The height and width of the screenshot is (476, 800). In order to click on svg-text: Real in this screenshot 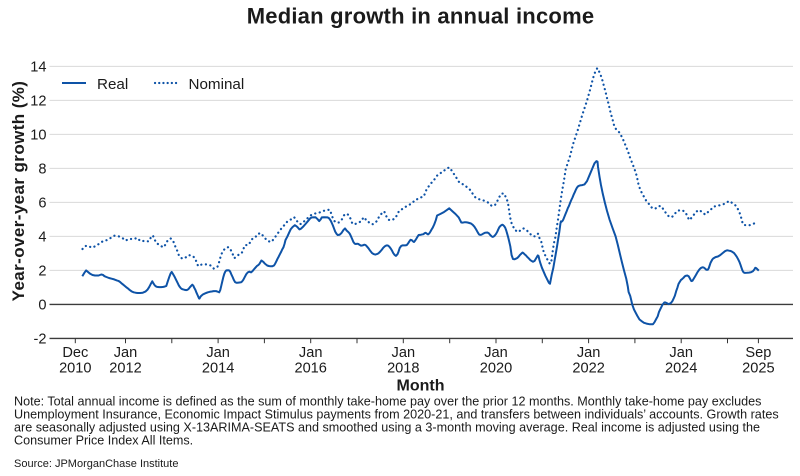, I will do `click(112, 84)`.